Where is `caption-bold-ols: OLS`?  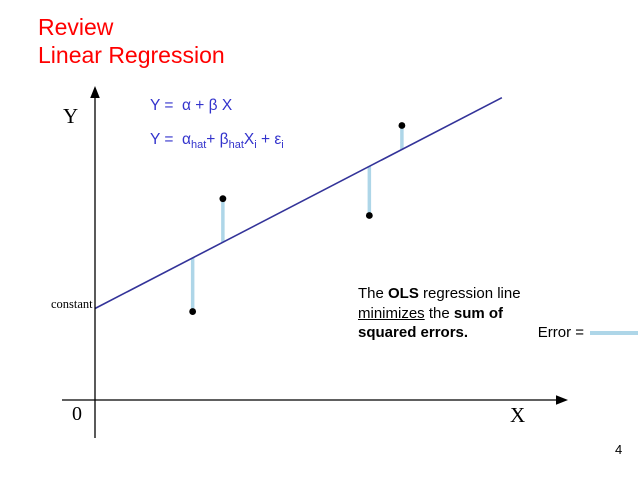 caption-bold-ols: OLS is located at coordinates (403, 293).